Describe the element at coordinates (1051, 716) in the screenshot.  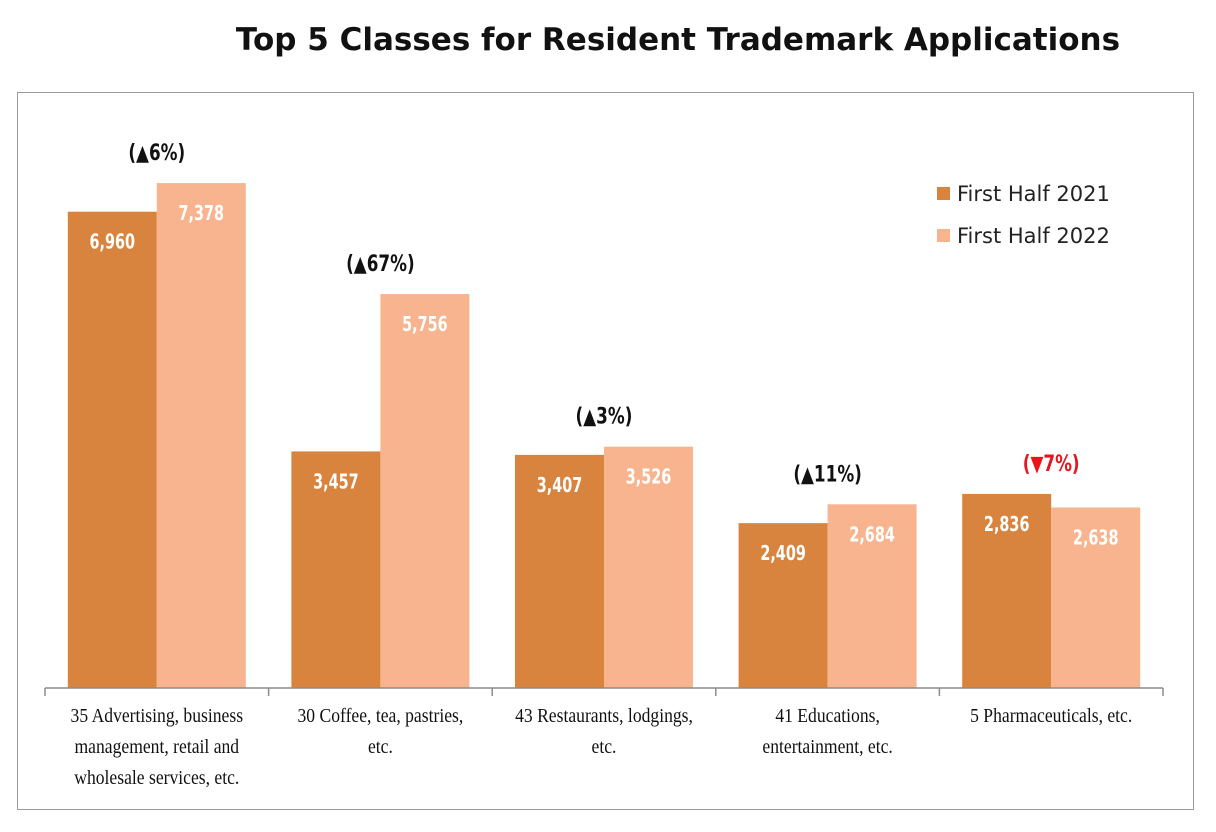
I see `category-label: 5 Pharmaceuticals, etc.` at that location.